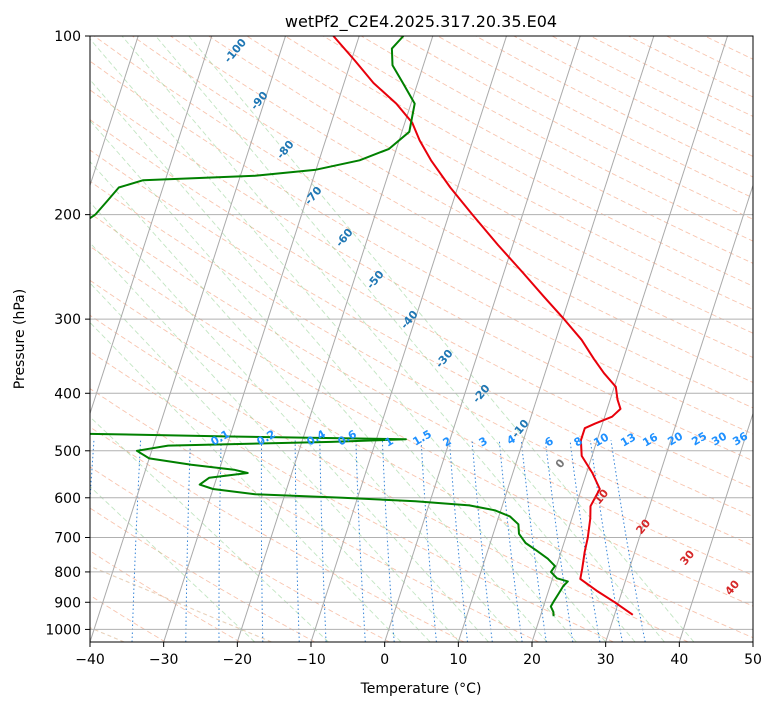 The image size is (775, 708). I want to click on moist-adiabat-line, so click(209, 529).